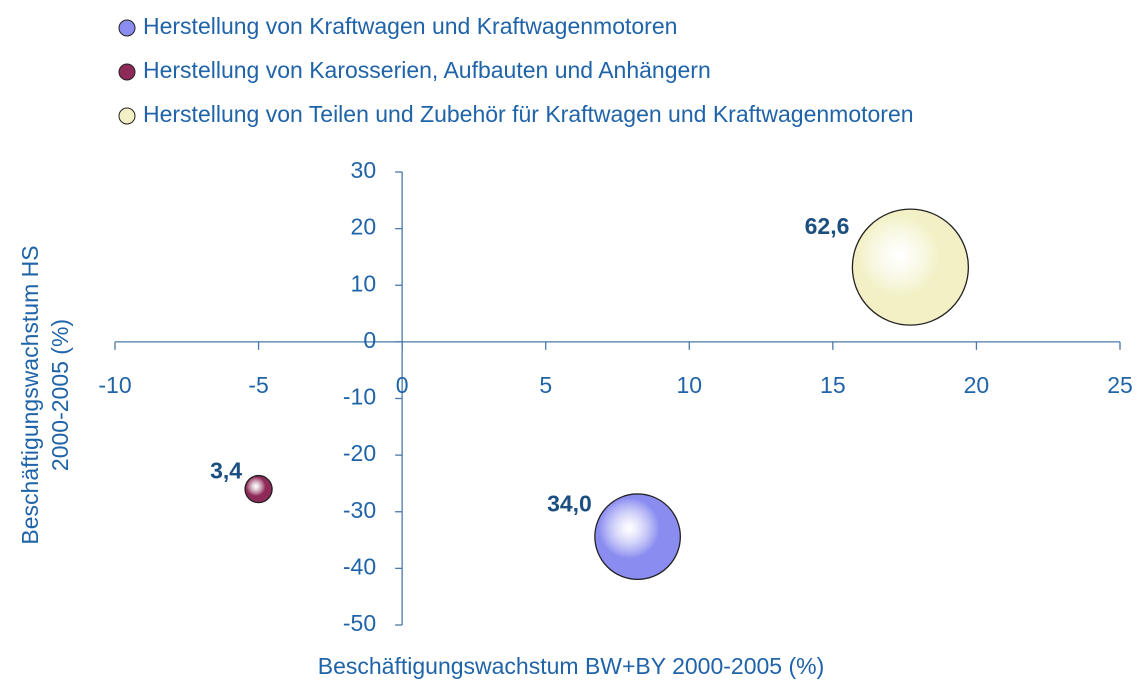  What do you see at coordinates (258, 385) in the screenshot?
I see `x-tick-label: -5` at bounding box center [258, 385].